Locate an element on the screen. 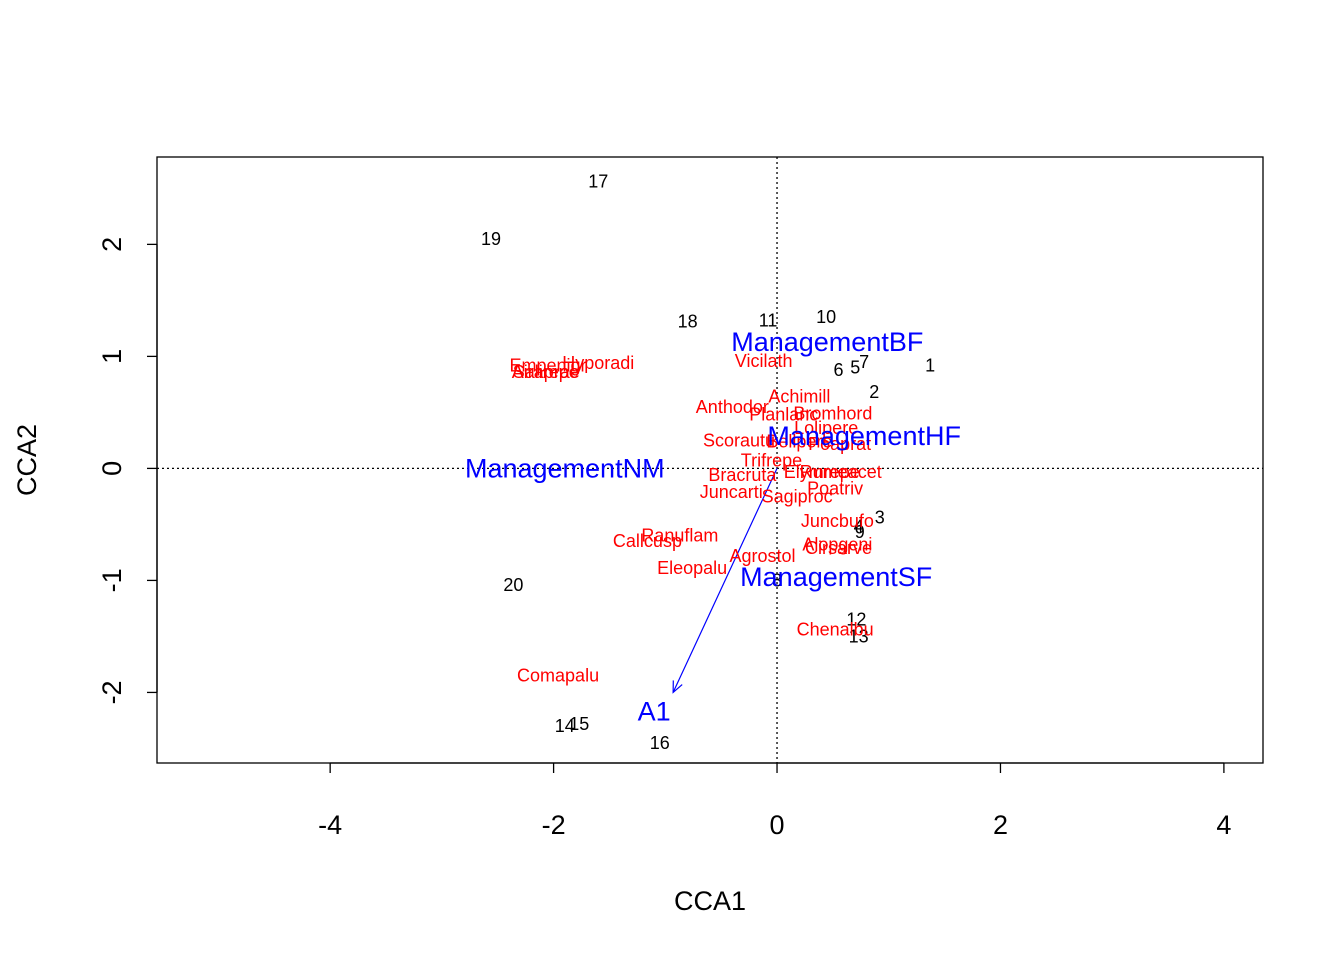 The width and height of the screenshot is (1344, 960). x-axis: -4 -2 0 2 4 is located at coordinates (774, 801).